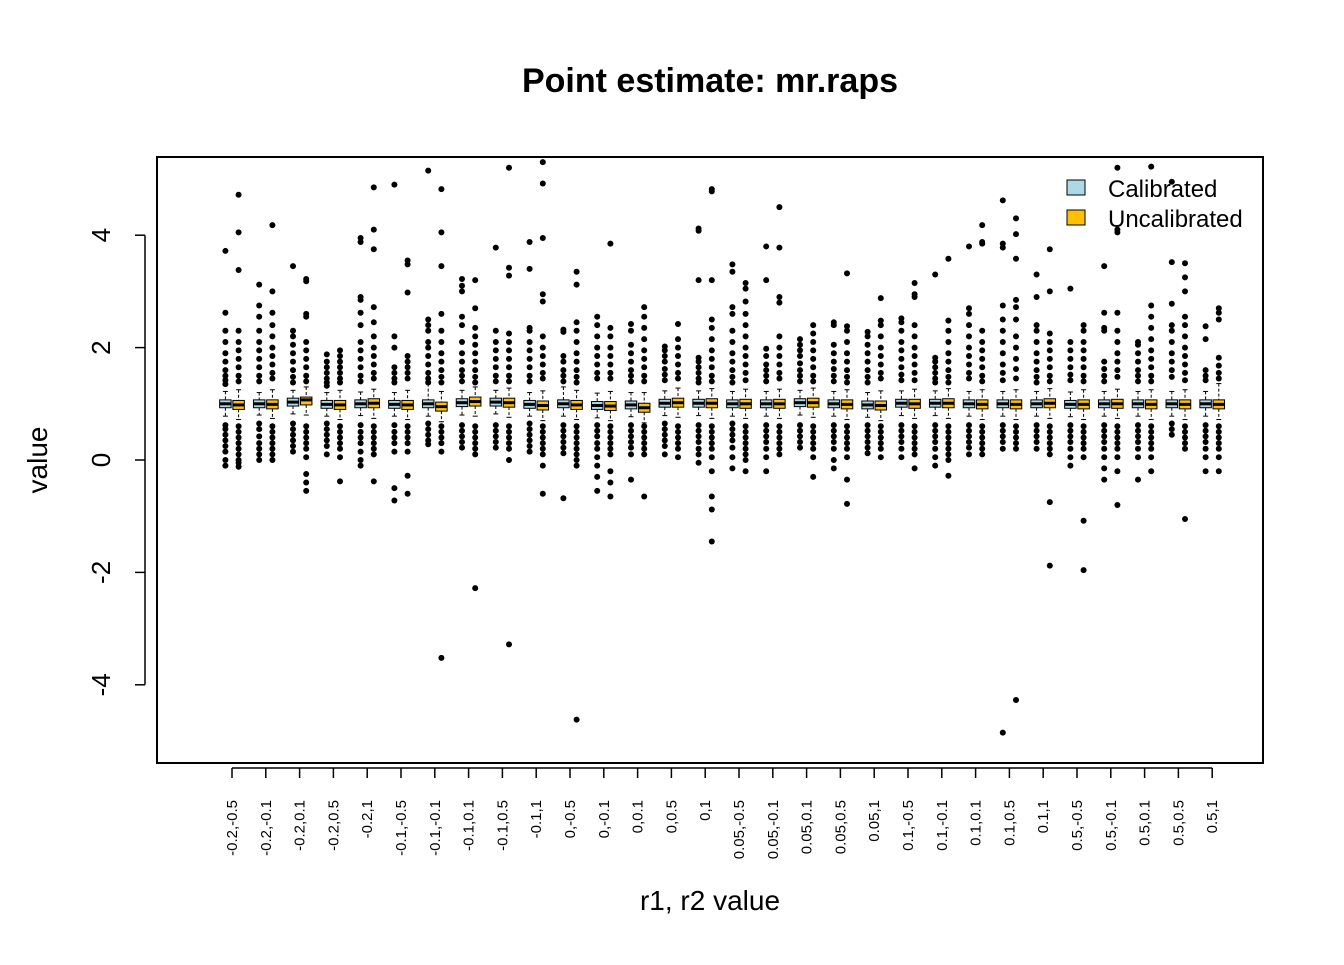  I want to click on x-tick-label: 0.1,-0.5, so click(908, 825).